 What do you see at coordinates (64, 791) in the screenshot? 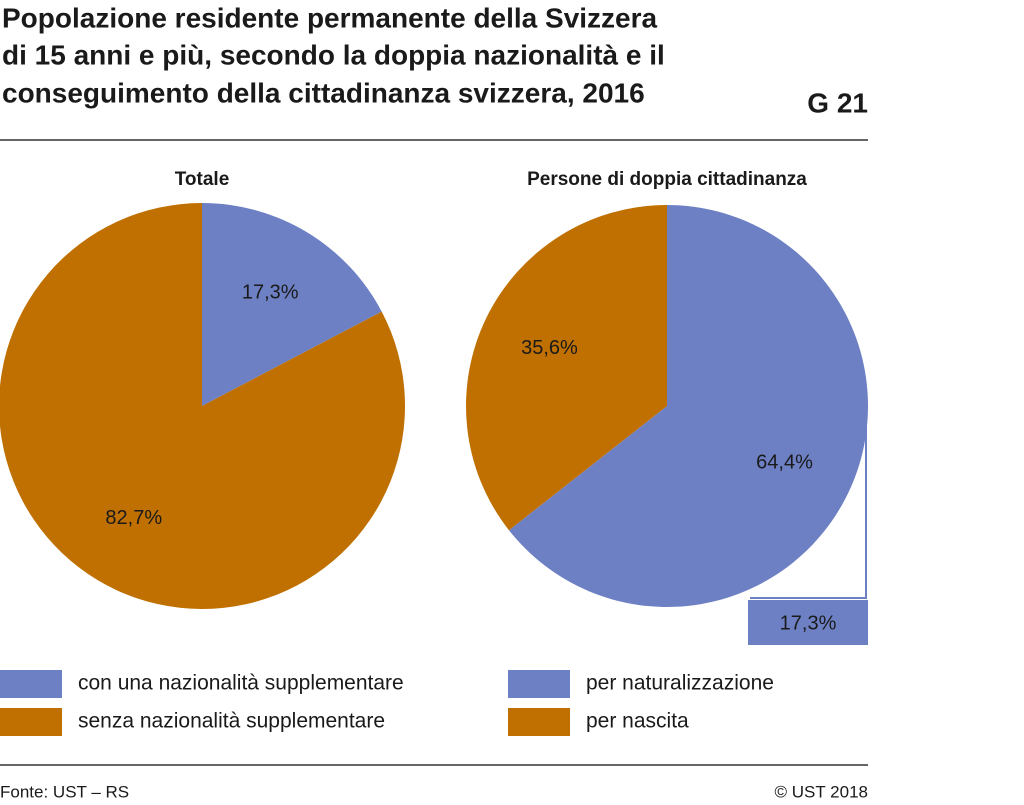
I see `source: Fonte: UST – RS` at bounding box center [64, 791].